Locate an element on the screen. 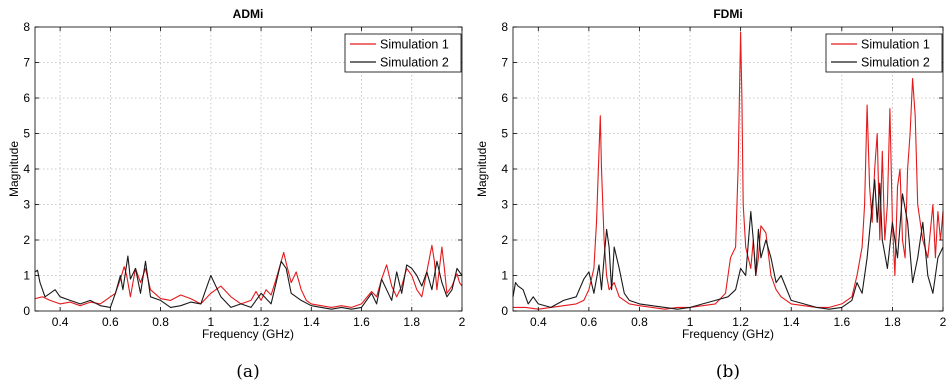 Image resolution: width=947 pixels, height=388 pixels. panel-b-x-tick-label: 0.8 is located at coordinates (639, 322).